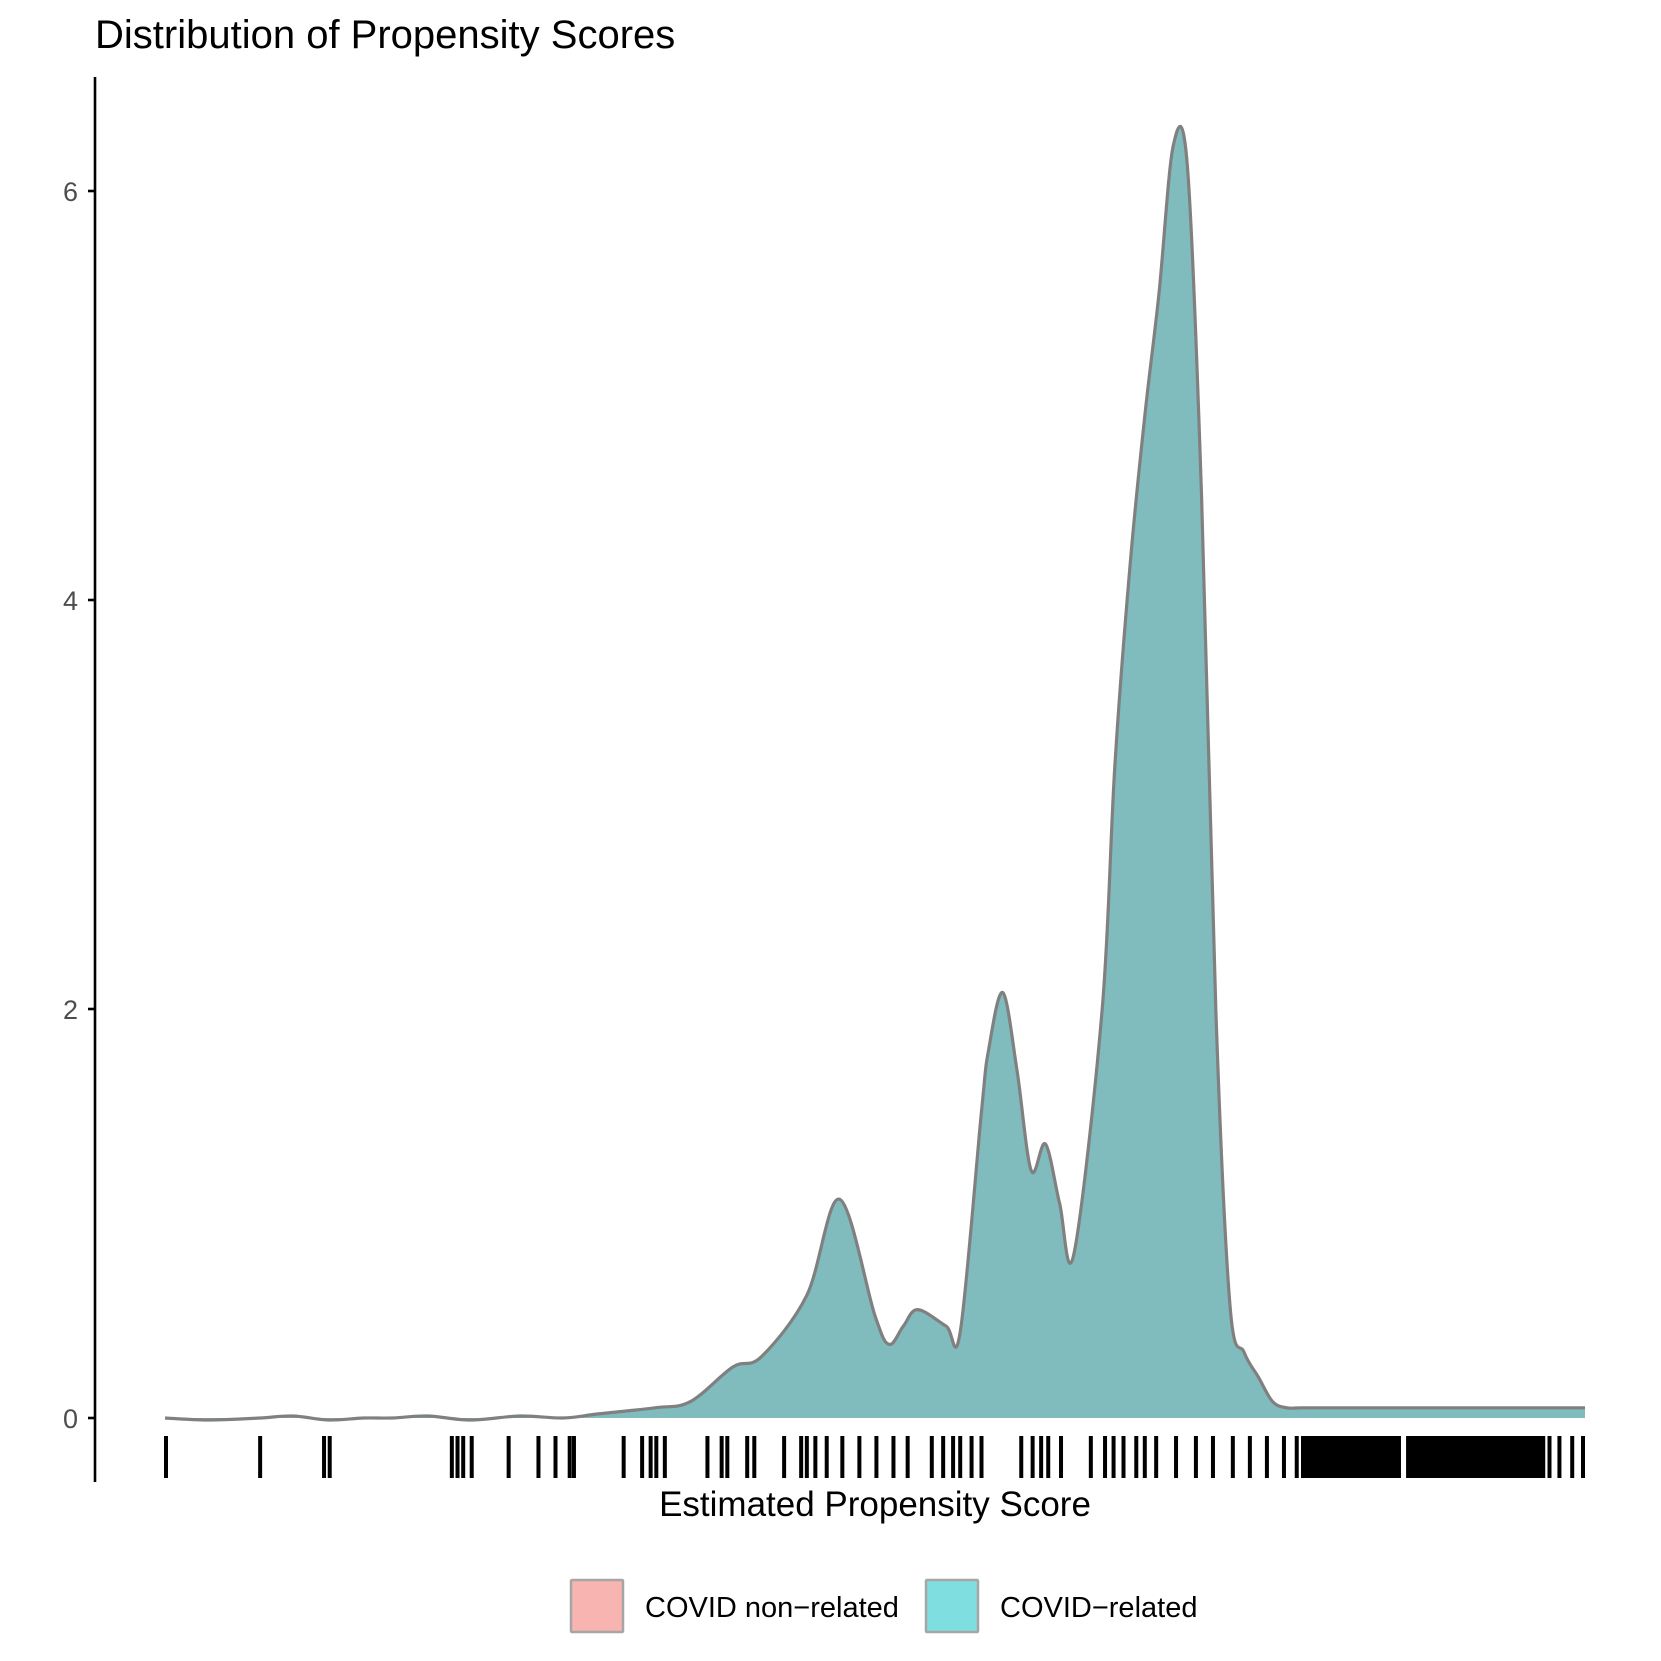 This screenshot has height=1661, width=1661. Describe the element at coordinates (772, 1608) in the screenshot. I see `legend-label-covid-non-related: COVID non−related` at that location.